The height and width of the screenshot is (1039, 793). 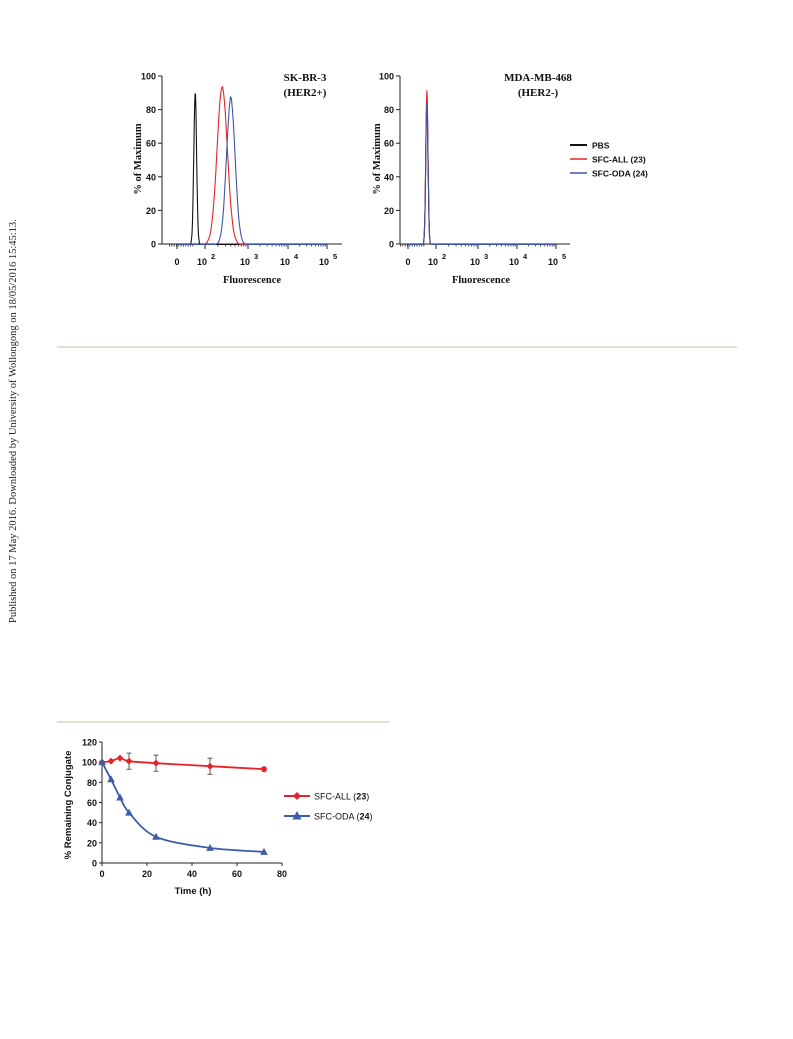 I want to click on chart-stability-legend: SFC-ALL (23) SFC-ODA (24), so click(x=328, y=807).